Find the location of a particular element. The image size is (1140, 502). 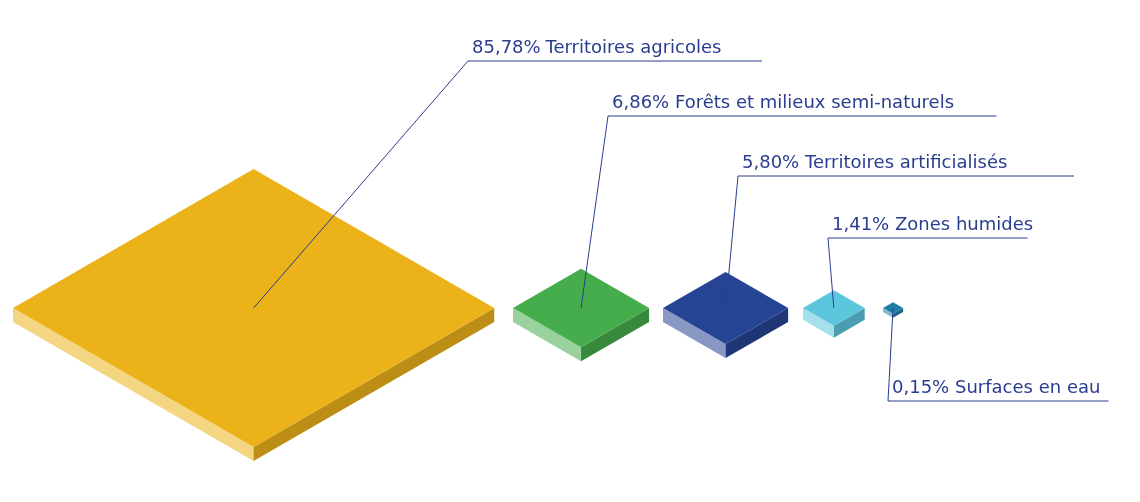

category-label: Territoires agricoles is located at coordinates (633, 46).